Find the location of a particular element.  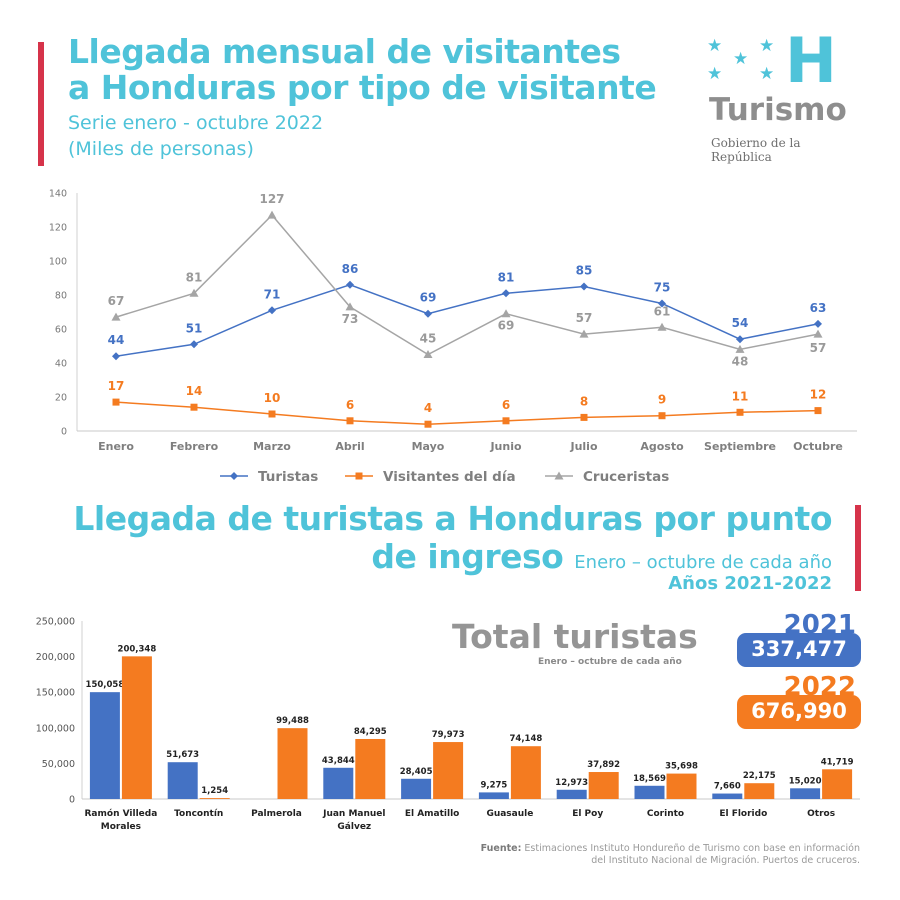

x-tick-label: Octubre is located at coordinates (818, 446).